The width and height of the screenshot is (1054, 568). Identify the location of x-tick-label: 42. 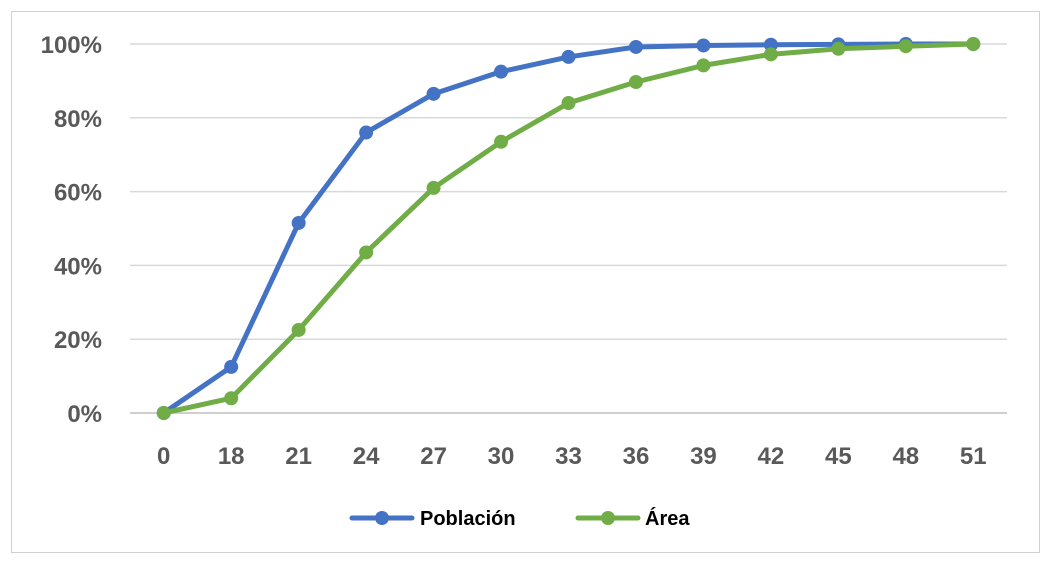
(771, 456).